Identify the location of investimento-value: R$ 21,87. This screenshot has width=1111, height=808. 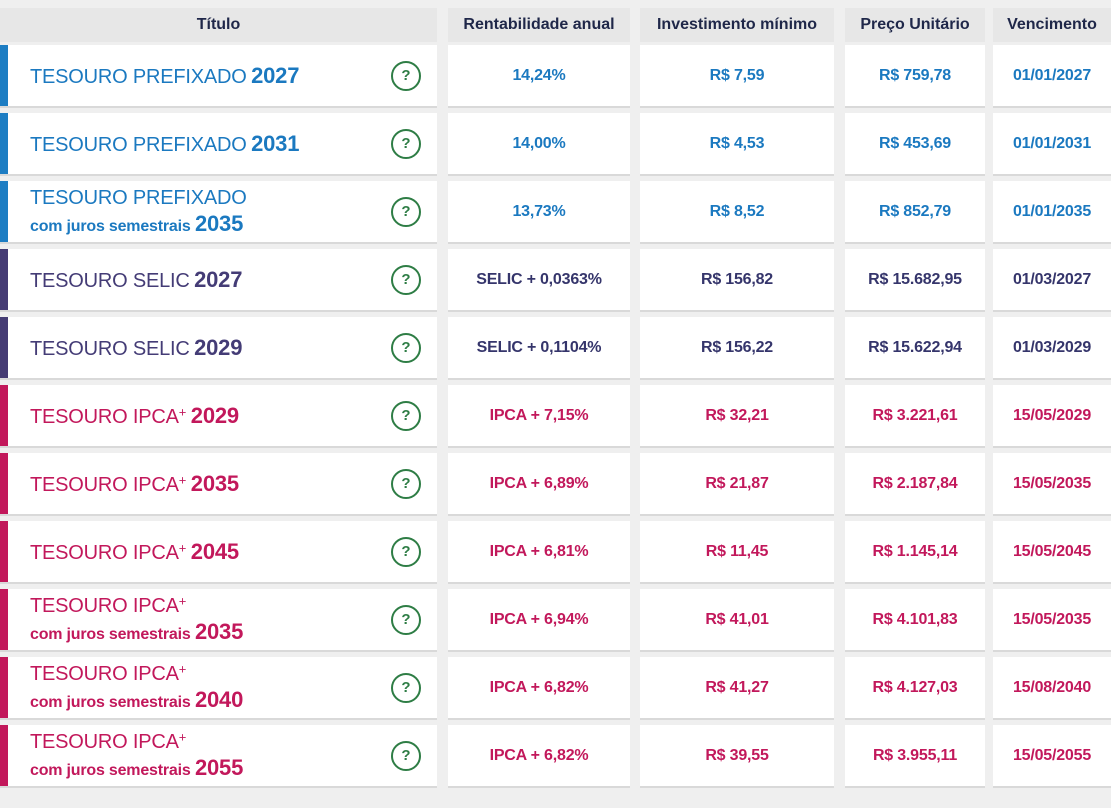
(737, 484).